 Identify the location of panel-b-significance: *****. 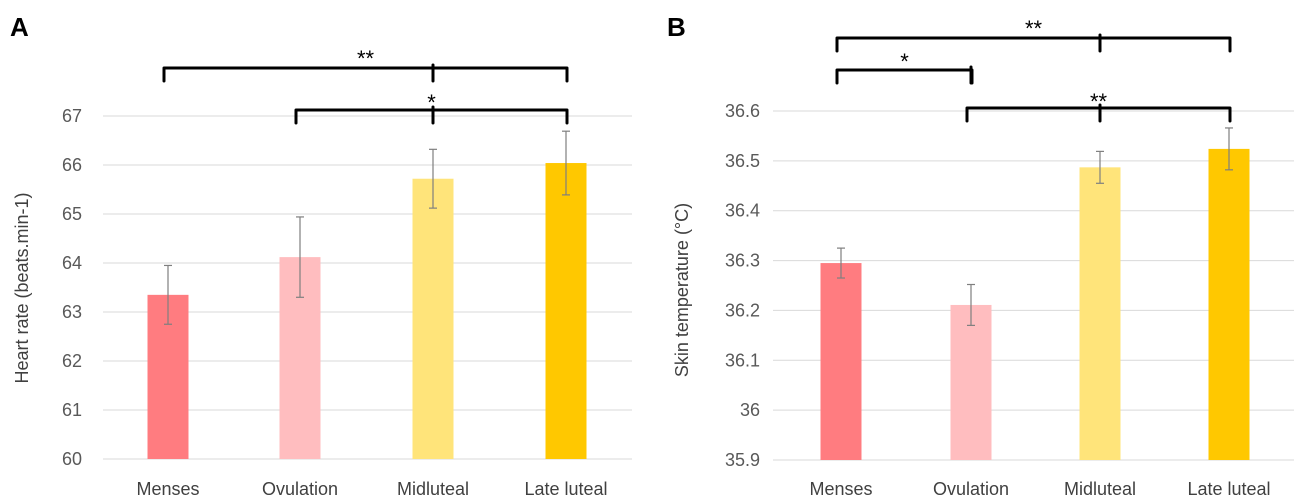
(1033, 69).